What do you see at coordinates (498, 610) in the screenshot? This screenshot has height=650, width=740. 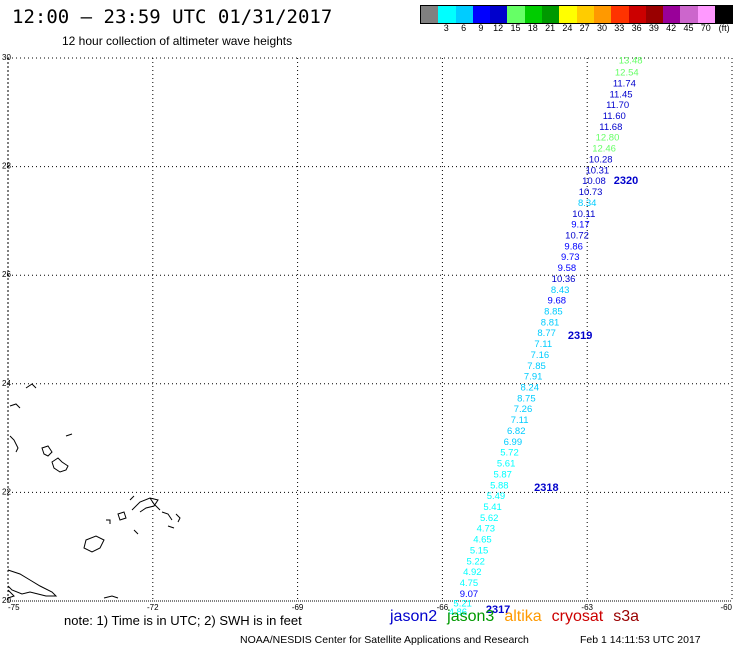 I see `orbit-pass-label: 2317` at bounding box center [498, 610].